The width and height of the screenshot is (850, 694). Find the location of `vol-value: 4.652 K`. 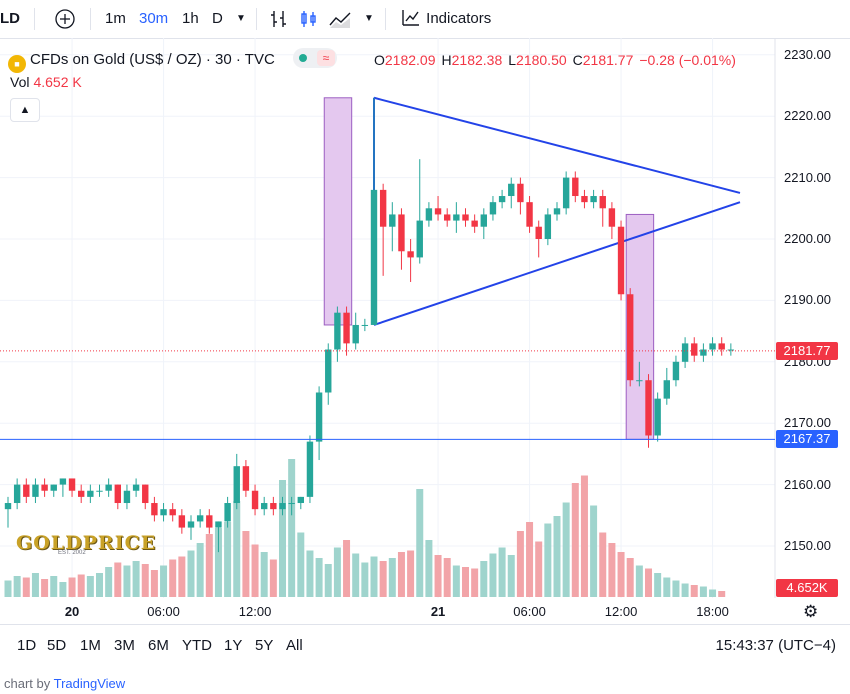

vol-value: 4.652 K is located at coordinates (57, 82).